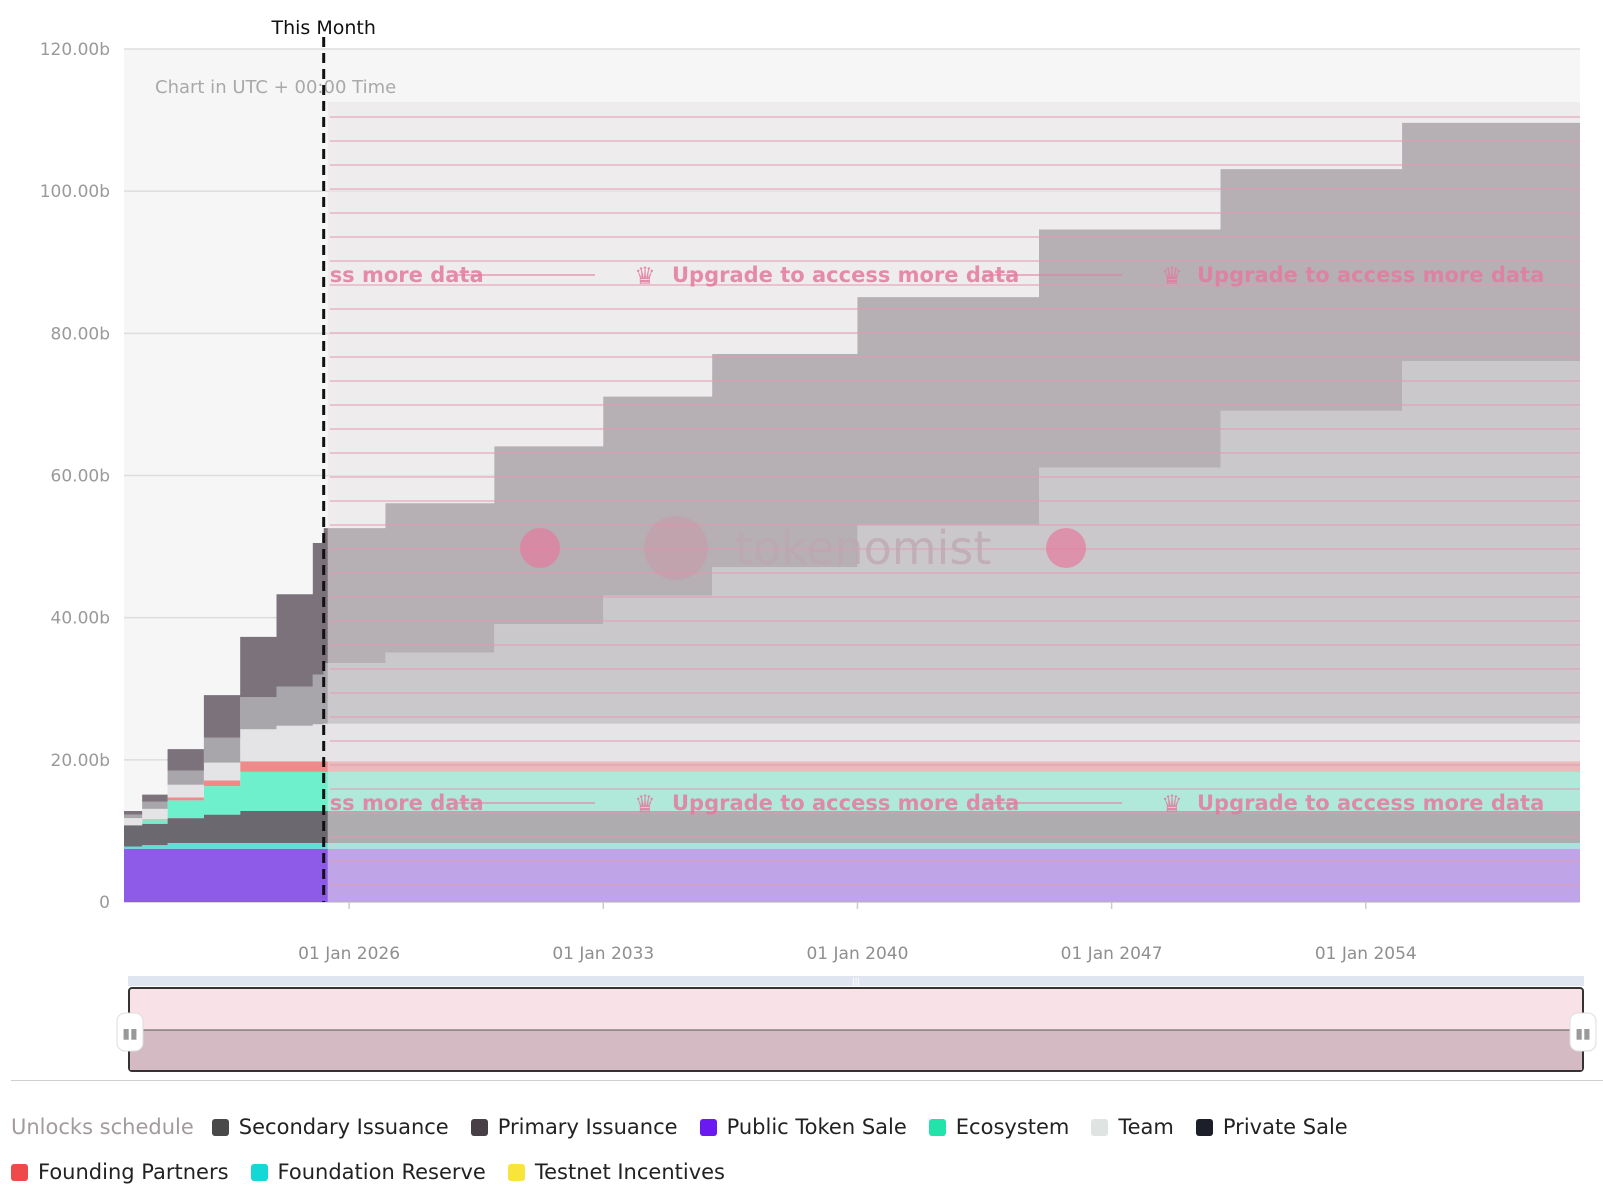 The image size is (1603, 1202). I want to click on this-month-marker: This Month, so click(323, 459).